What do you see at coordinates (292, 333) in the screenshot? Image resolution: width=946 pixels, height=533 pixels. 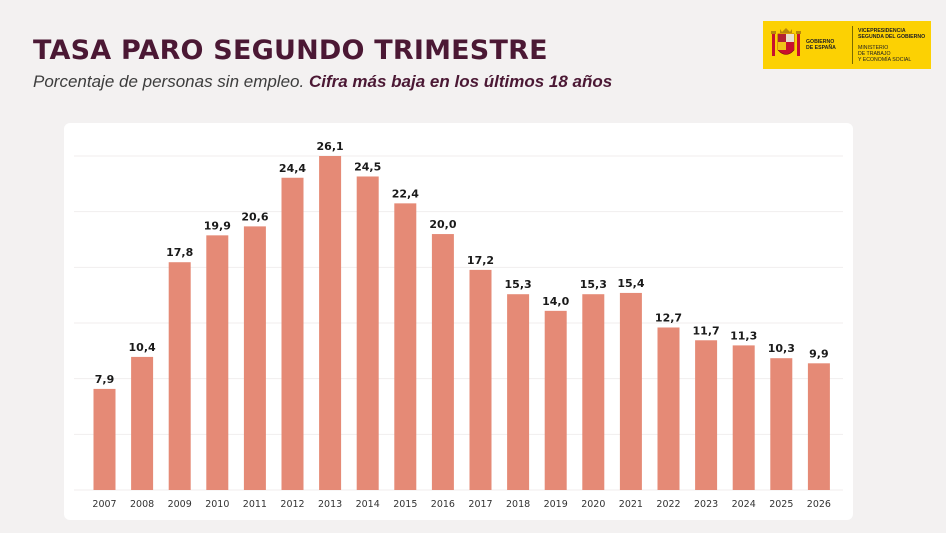 I see `bar-2012` at bounding box center [292, 333].